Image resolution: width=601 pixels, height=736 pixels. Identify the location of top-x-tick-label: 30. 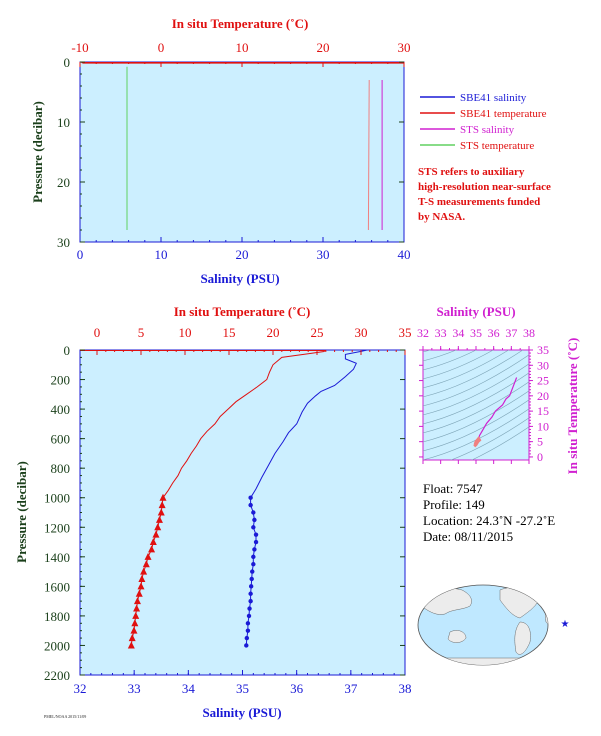
(323, 254).